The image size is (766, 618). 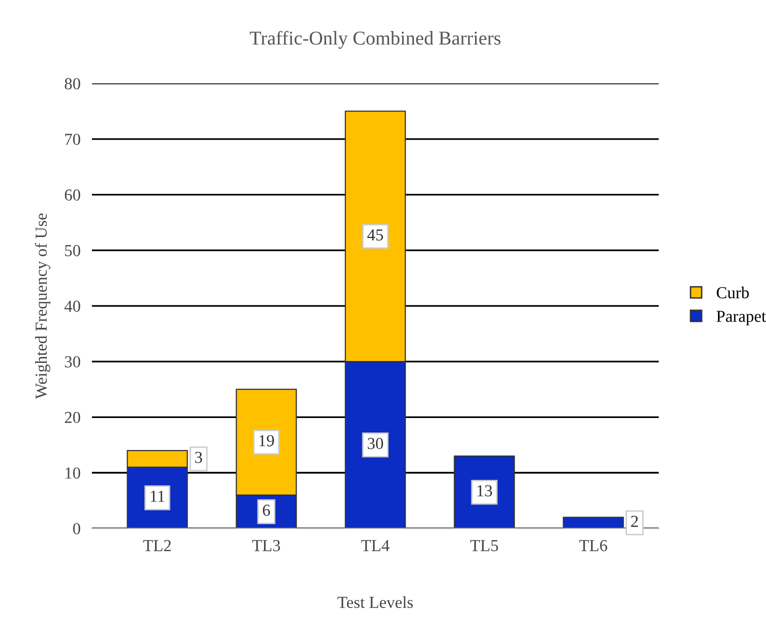 I want to click on data-label: 13, so click(x=484, y=490).